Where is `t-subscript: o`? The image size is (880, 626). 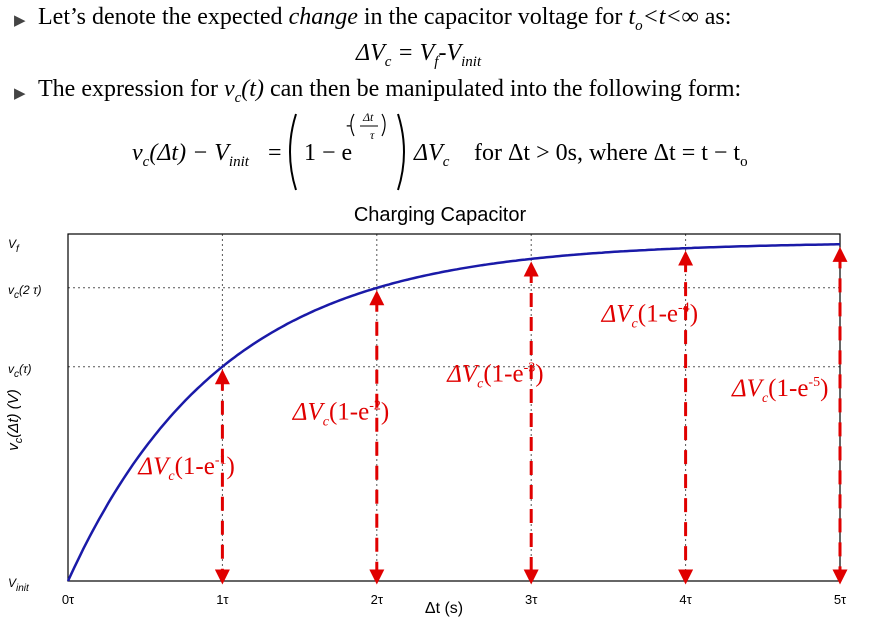 t-subscript: o is located at coordinates (639, 26).